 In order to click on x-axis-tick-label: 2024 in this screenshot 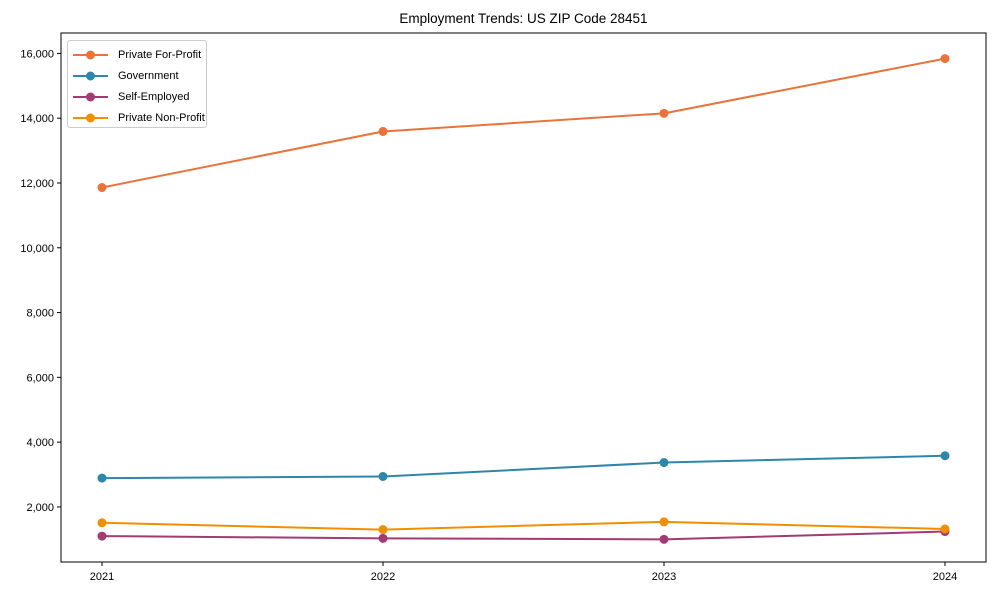, I will do `click(945, 577)`.